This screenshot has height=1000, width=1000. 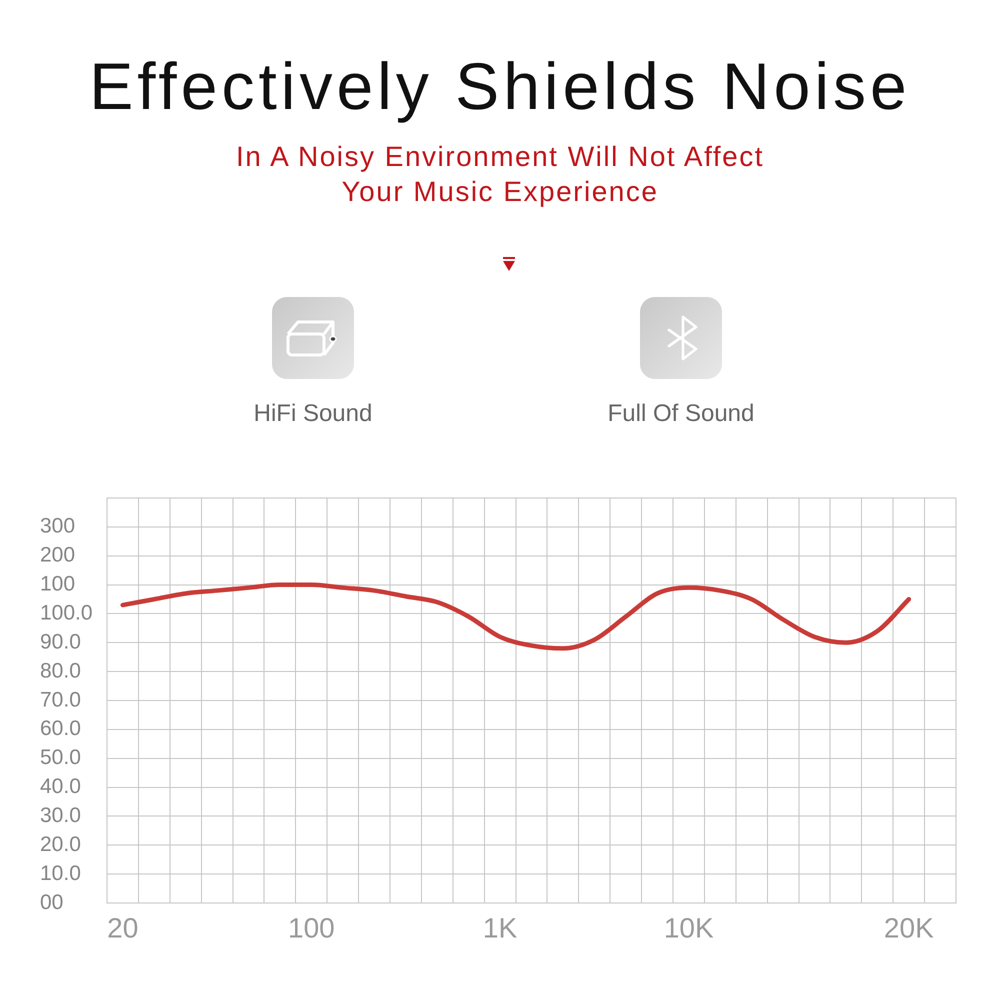 I want to click on text: Full Of Sound, so click(x=681, y=414).